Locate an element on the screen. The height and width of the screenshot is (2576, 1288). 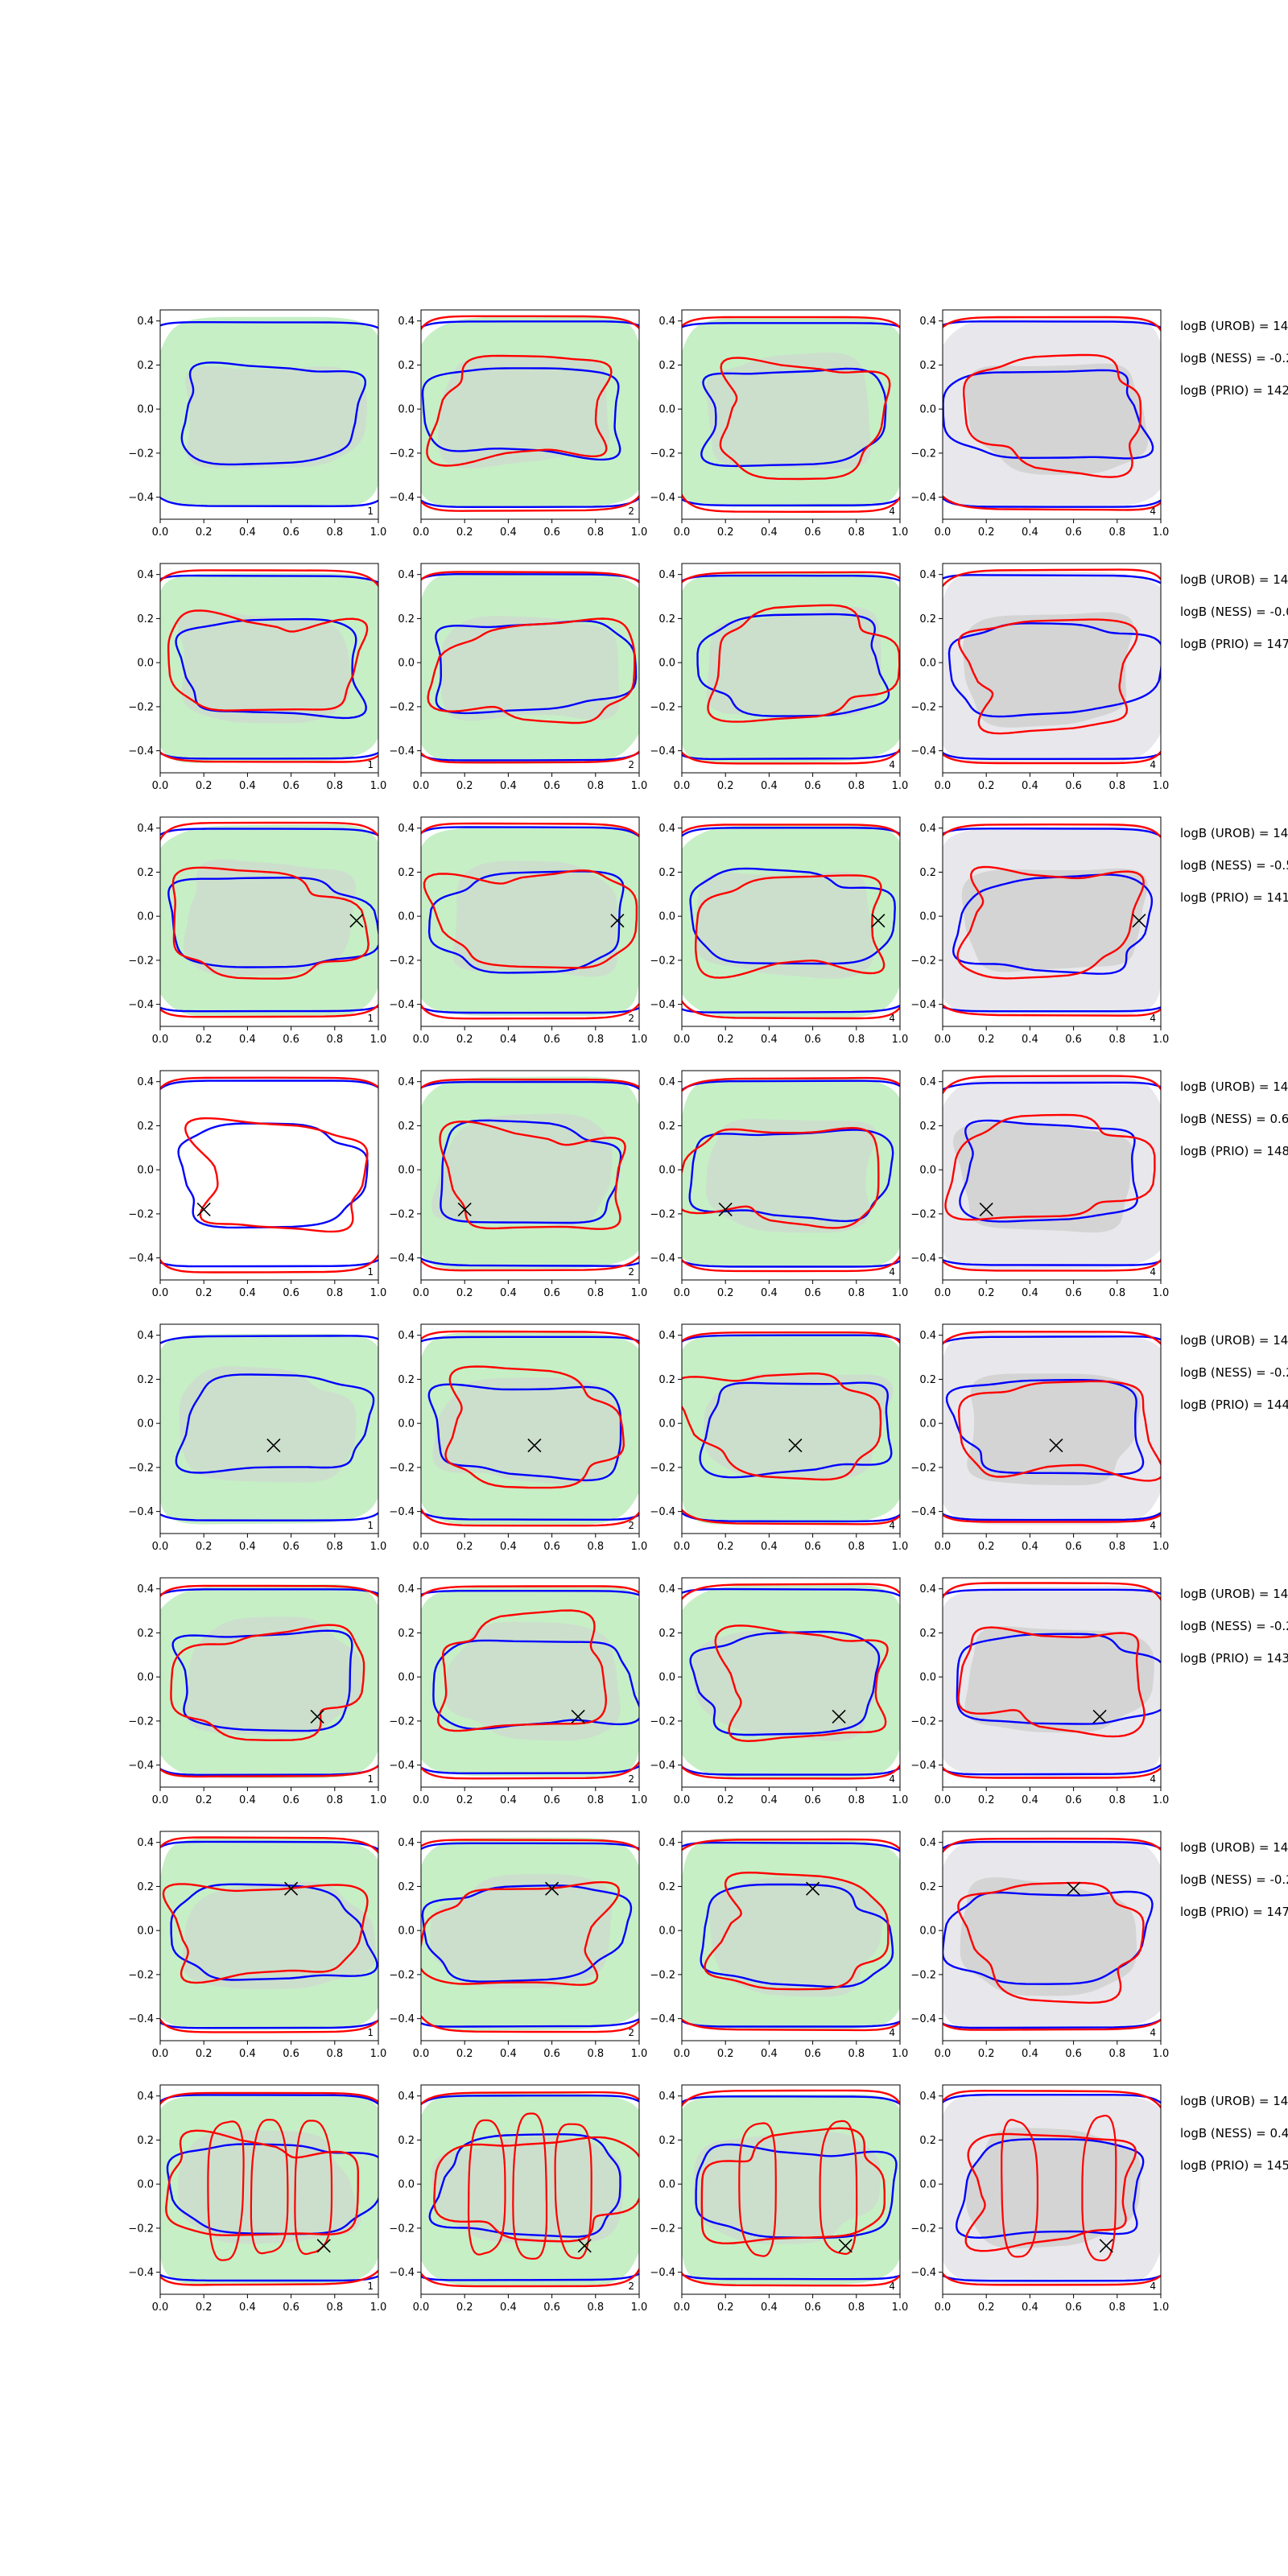
panel-r6-c1: 1 0.0 0.2 0.4 0.6 0.8 1.0 −0.4 −0.2 0.0 0.2 0.4 is located at coordinates (257, 1691).